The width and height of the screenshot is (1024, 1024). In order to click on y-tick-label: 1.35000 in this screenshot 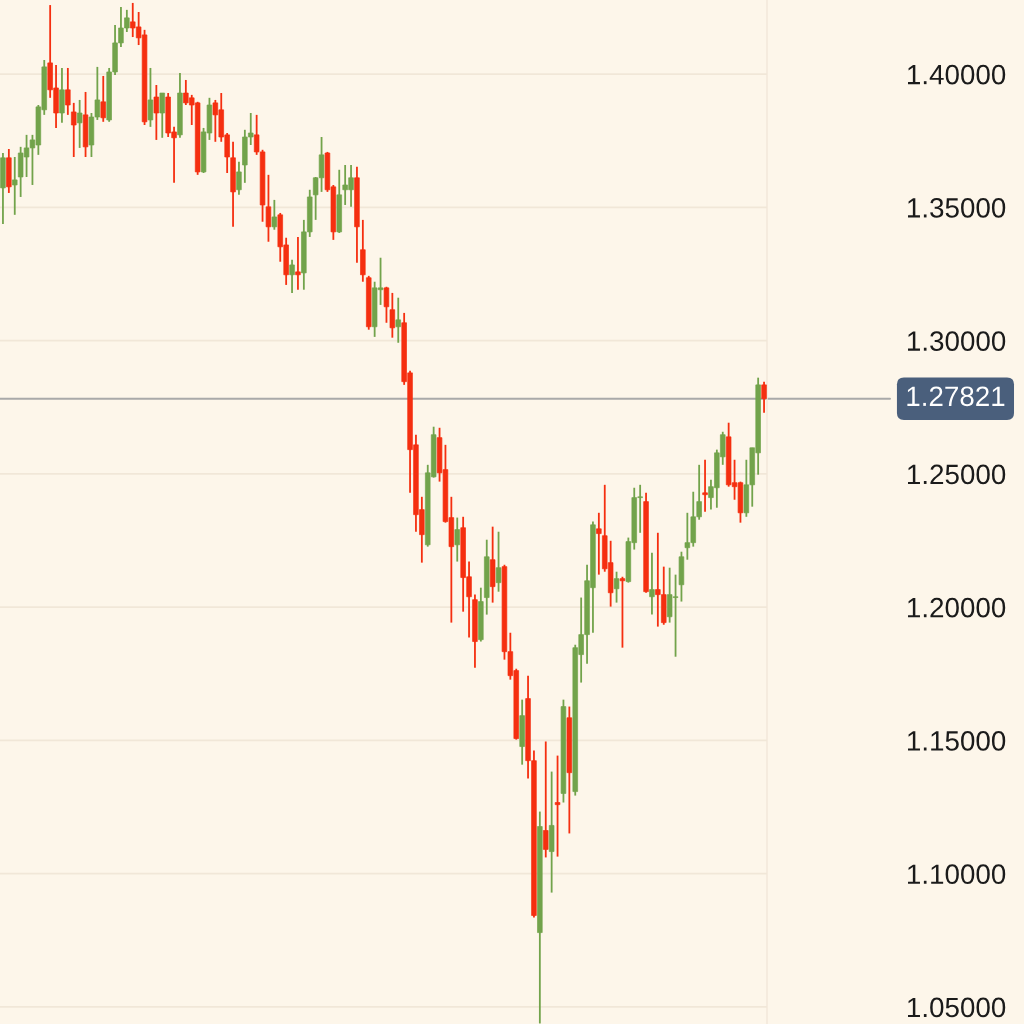, I will do `click(957, 208)`.